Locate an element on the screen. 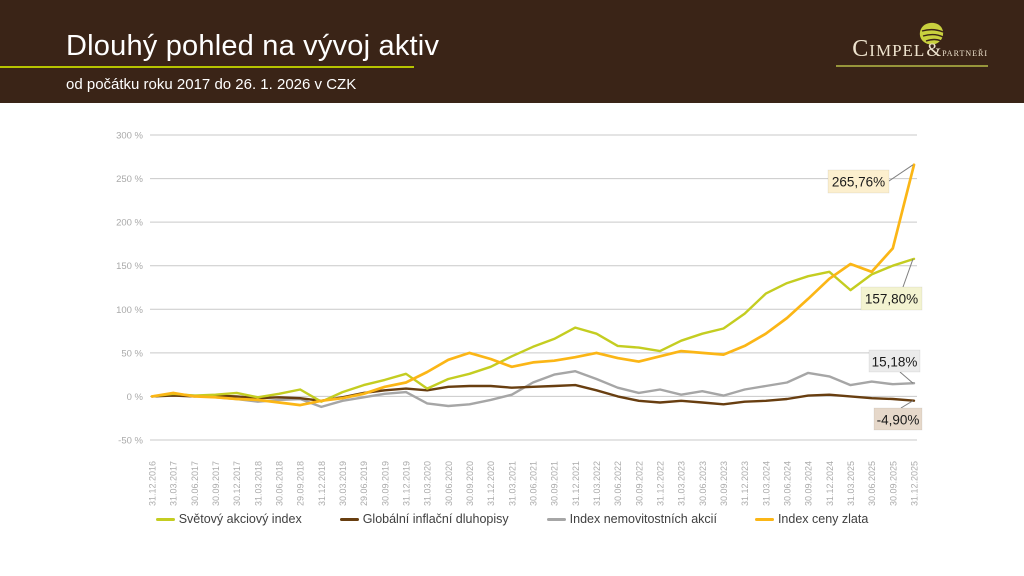 This screenshot has height=576, width=1024. x-axis-tick-label: 30.06.2024 is located at coordinates (788, 483).